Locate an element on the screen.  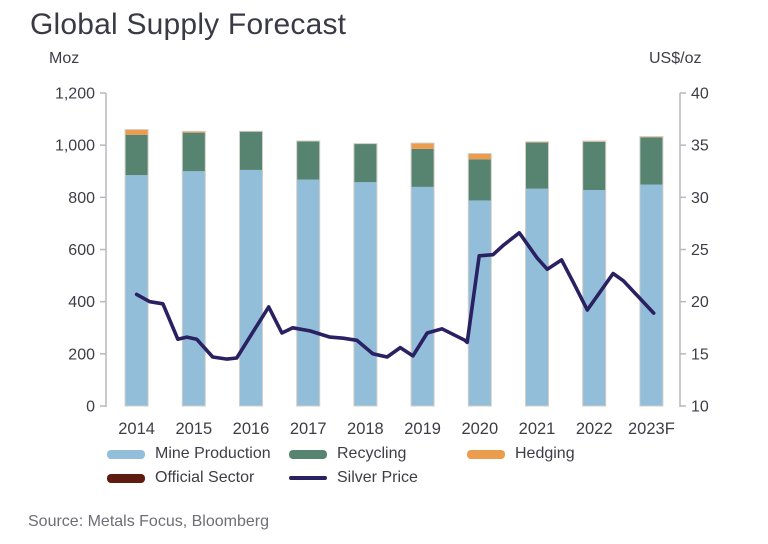
bar-2019-hedging is located at coordinates (423, 146).